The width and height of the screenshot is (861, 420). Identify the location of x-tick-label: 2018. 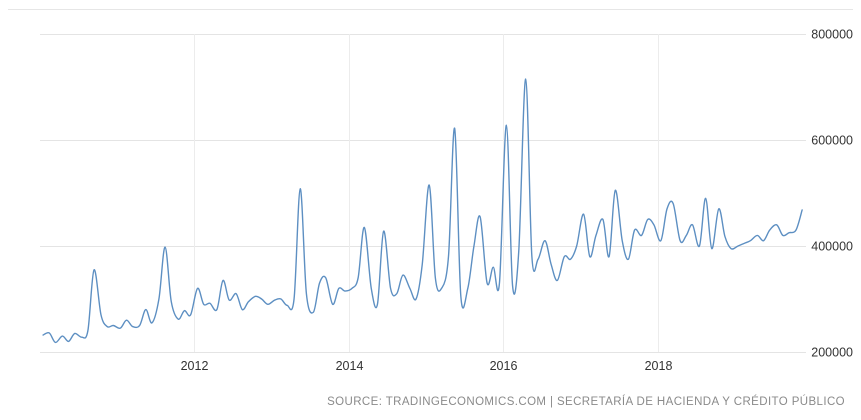
(659, 366).